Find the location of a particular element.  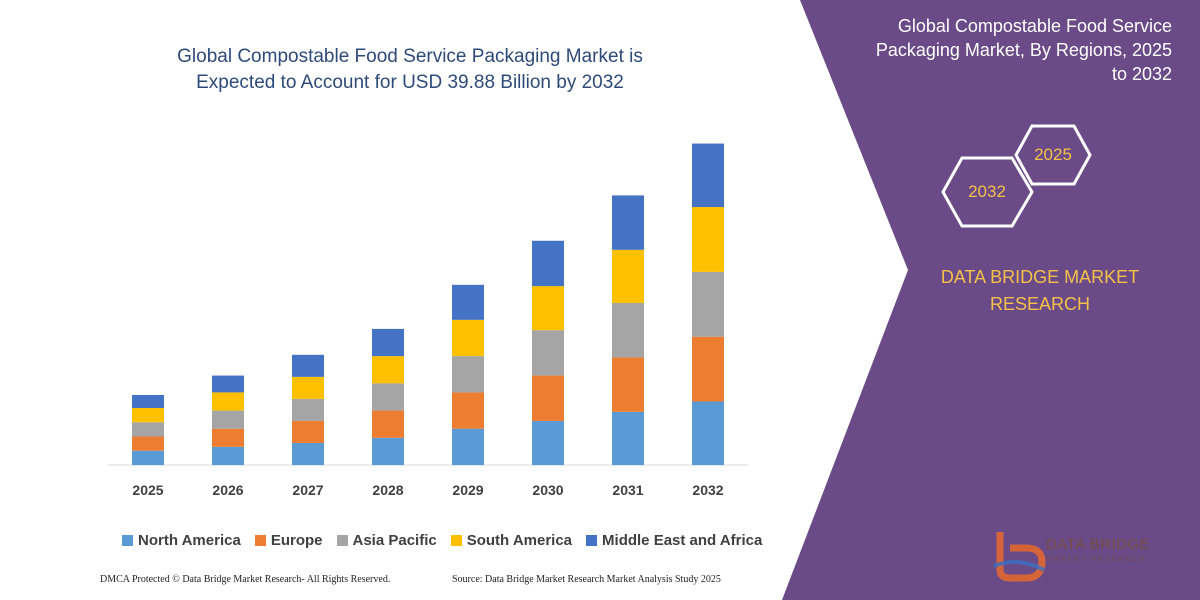

x-tick-label: 2032 is located at coordinates (707, 490).